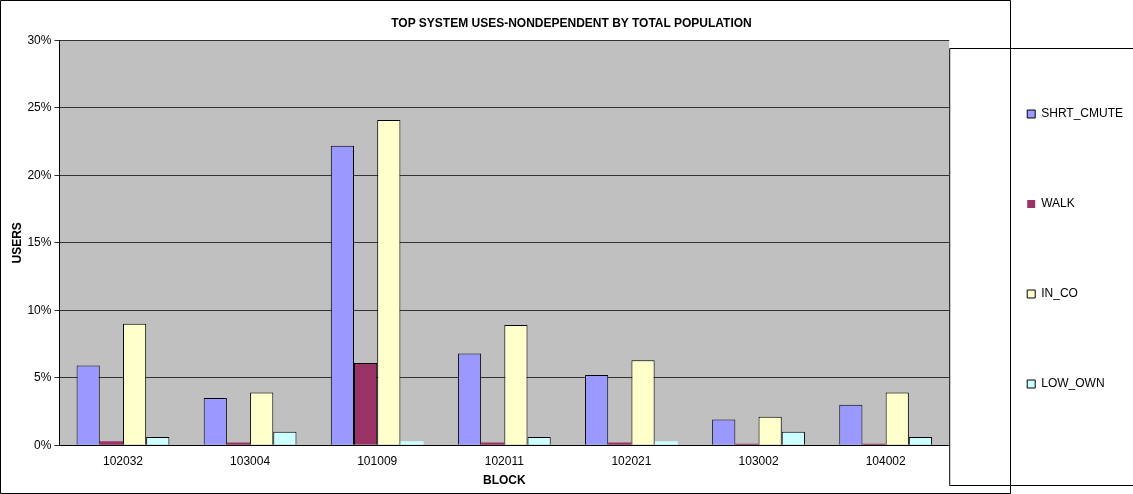 Image resolution: width=1133 pixels, height=494 pixels. What do you see at coordinates (39, 309) in the screenshot?
I see `y-tick-label: 10%` at bounding box center [39, 309].